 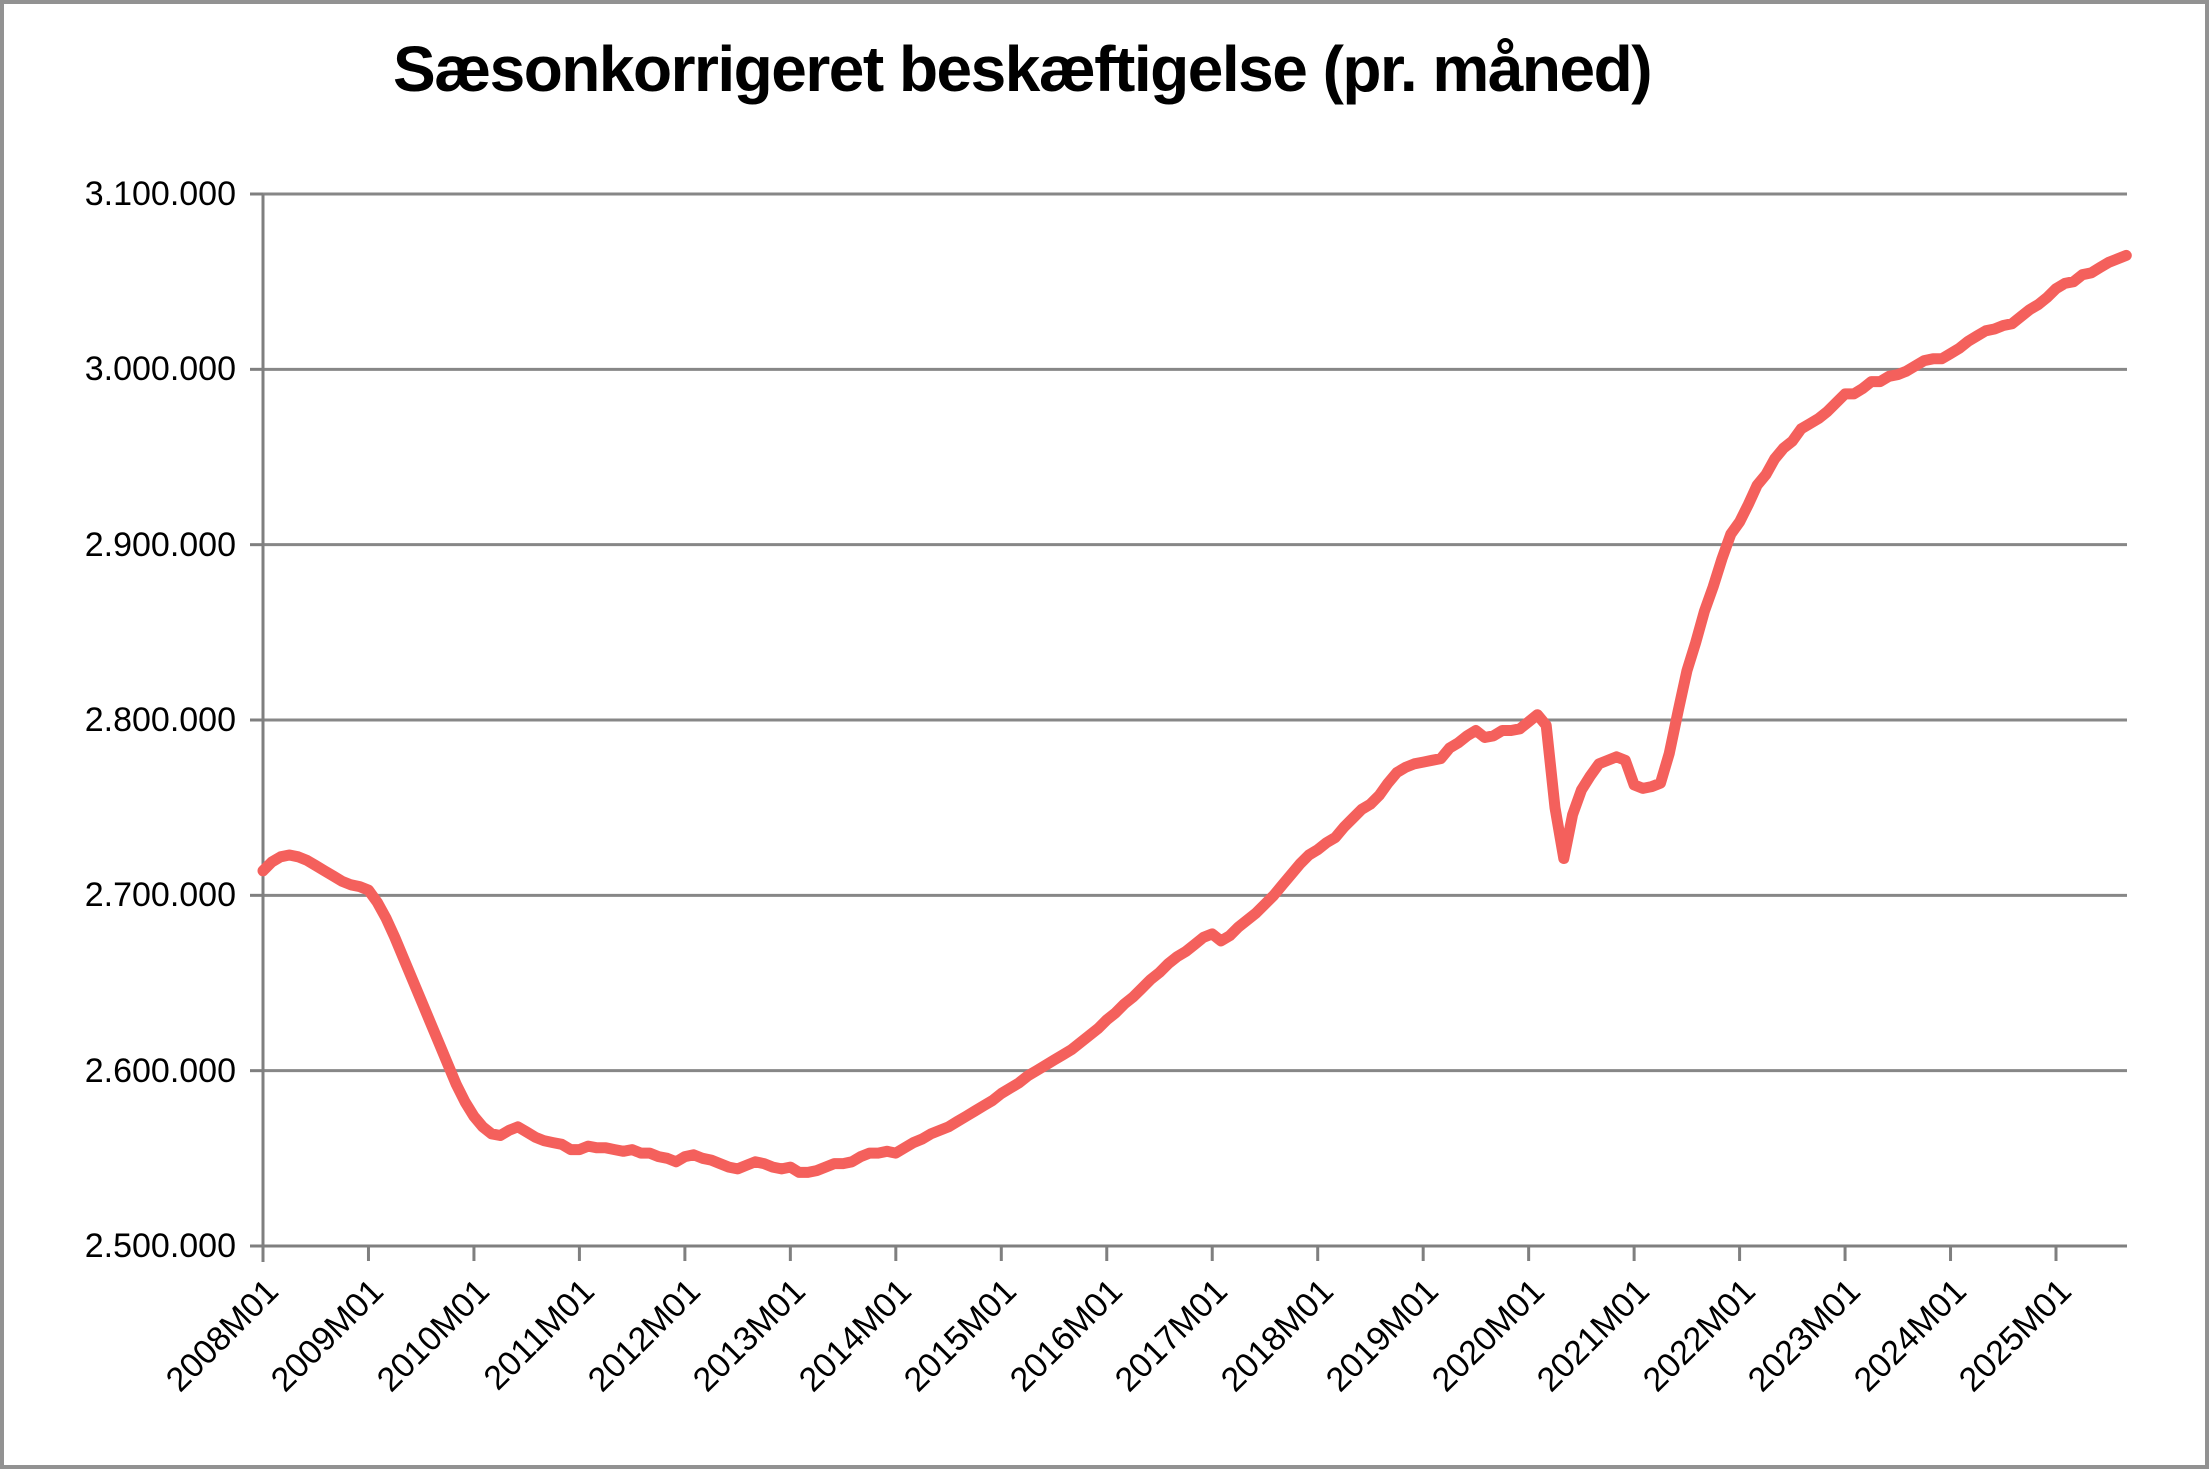 I want to click on y-axis-label: 3.000.000, so click(x=160, y=369).